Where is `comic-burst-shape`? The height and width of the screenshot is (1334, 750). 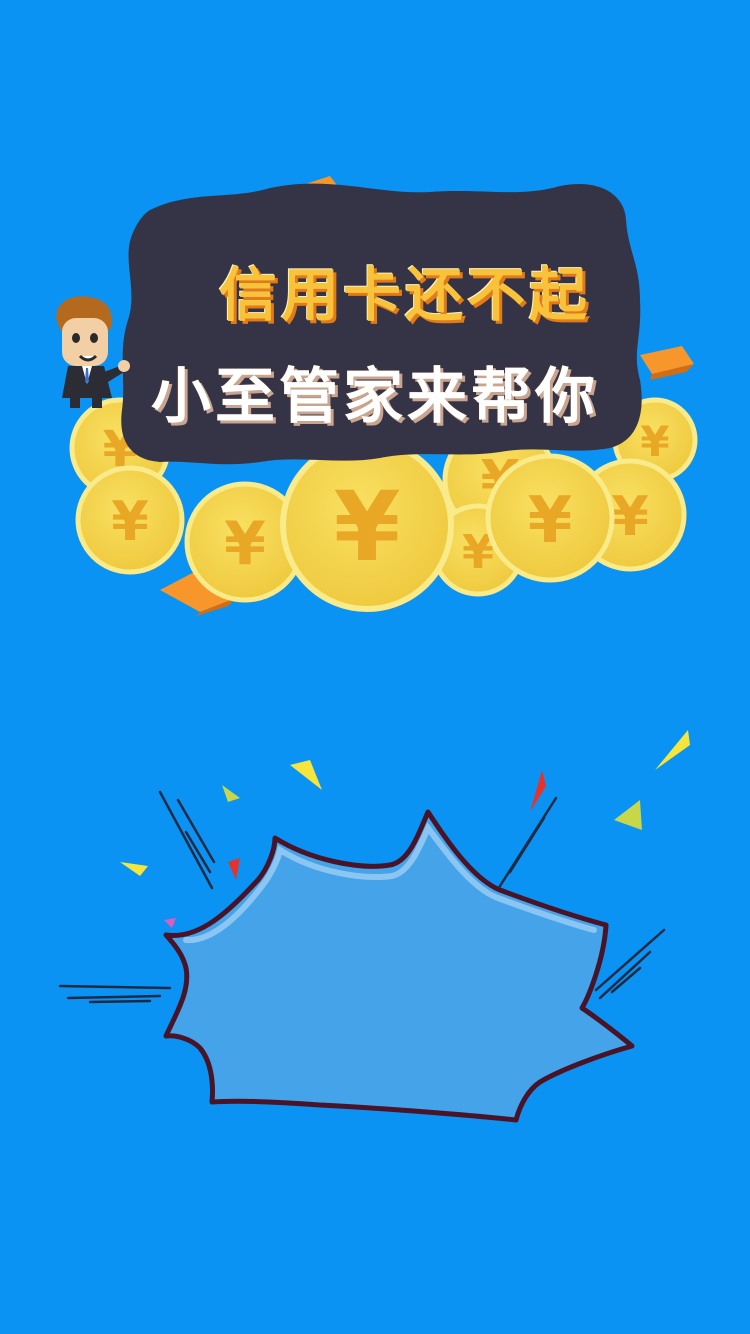 comic-burst-shape is located at coordinates (399, 966).